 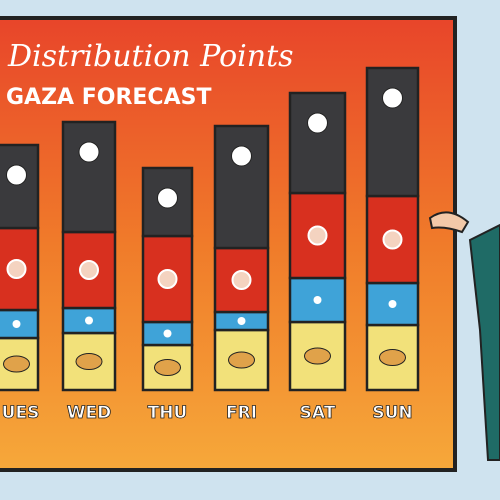 What do you see at coordinates (168, 413) in the screenshot?
I see `x-tick-label: THU` at bounding box center [168, 413].